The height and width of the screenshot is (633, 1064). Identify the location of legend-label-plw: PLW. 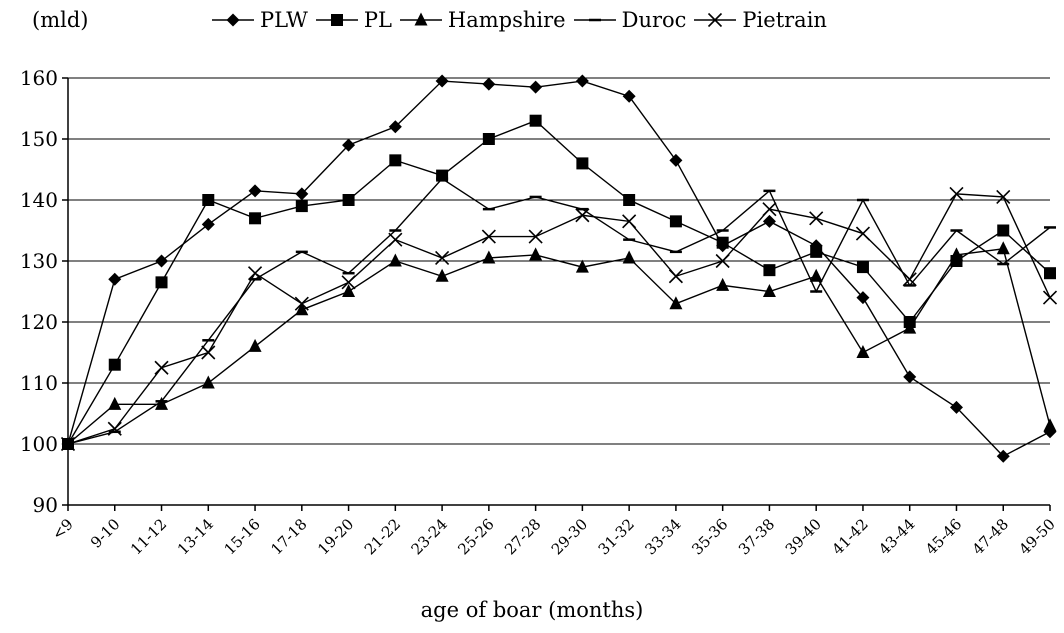
(284, 20).